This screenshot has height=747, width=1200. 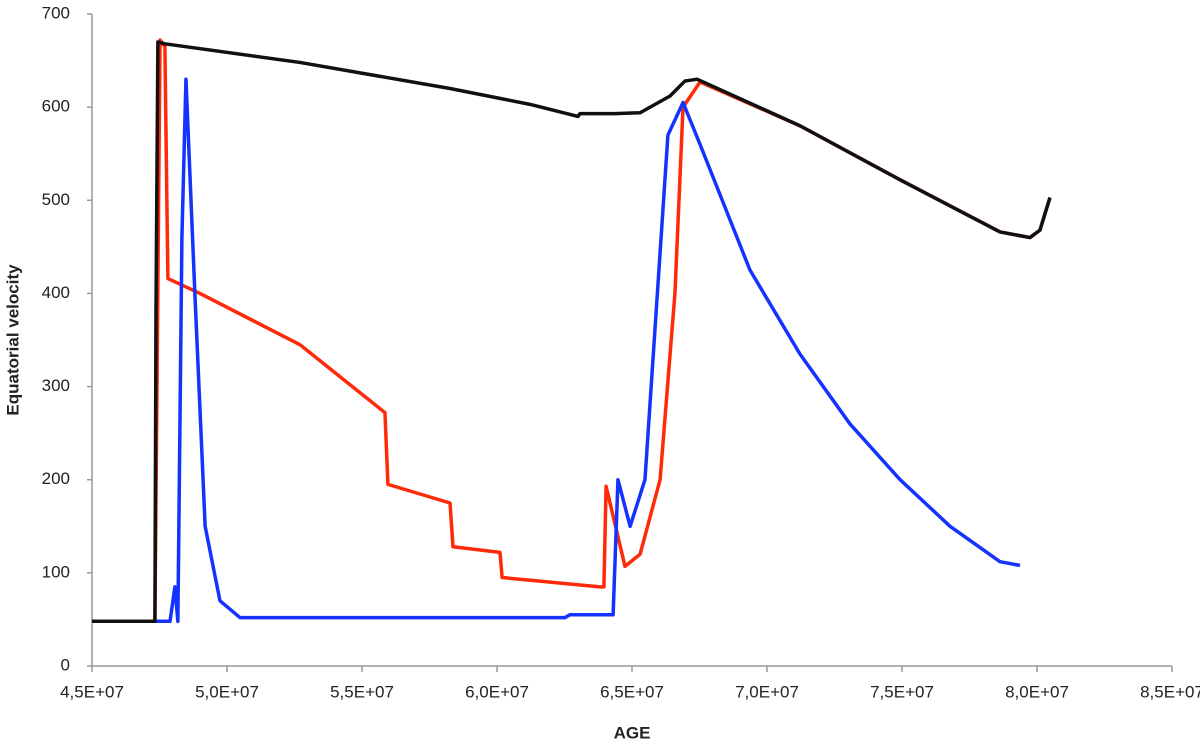 I want to click on x-tick-label: 6,0E+07, so click(x=497, y=691).